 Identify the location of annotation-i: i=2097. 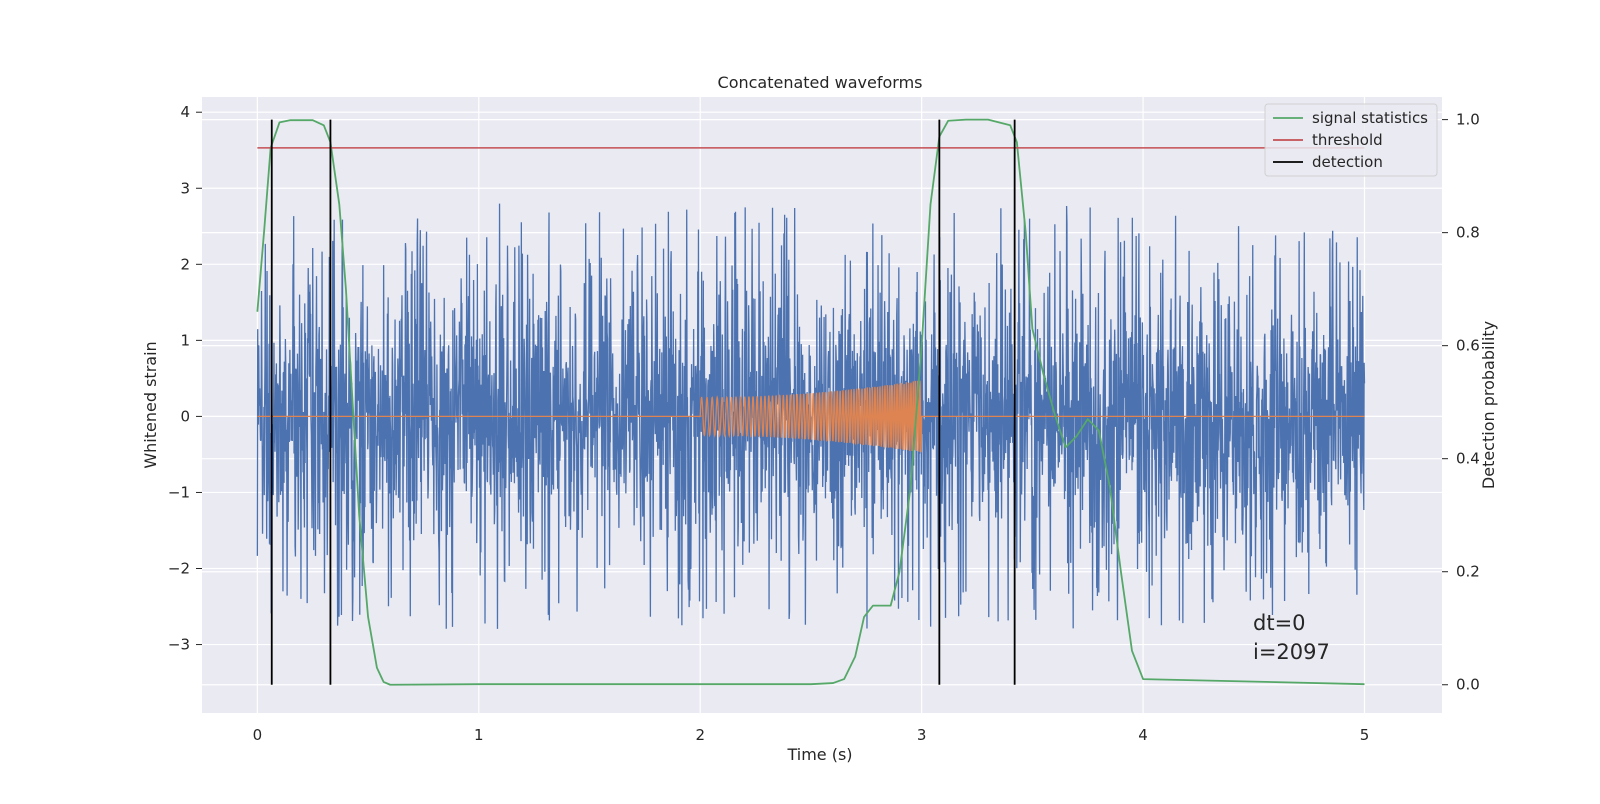
(1291, 652).